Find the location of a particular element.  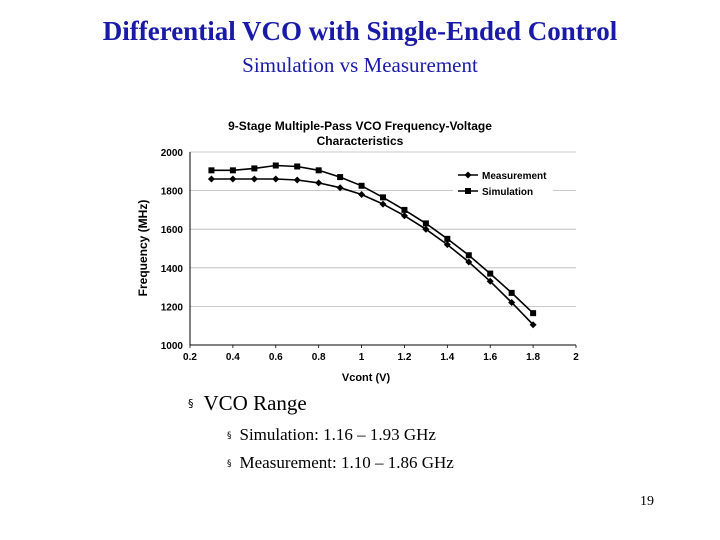

bullet-text: VCO Range is located at coordinates (255, 403).